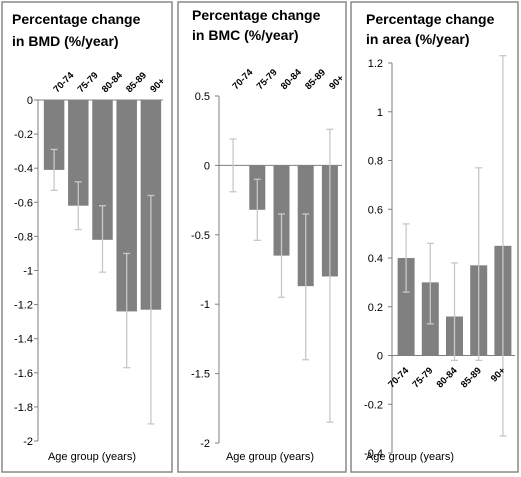 The width and height of the screenshot is (521, 477). Describe the element at coordinates (23, 374) in the screenshot. I see `y-tick-label: -1.6` at that location.